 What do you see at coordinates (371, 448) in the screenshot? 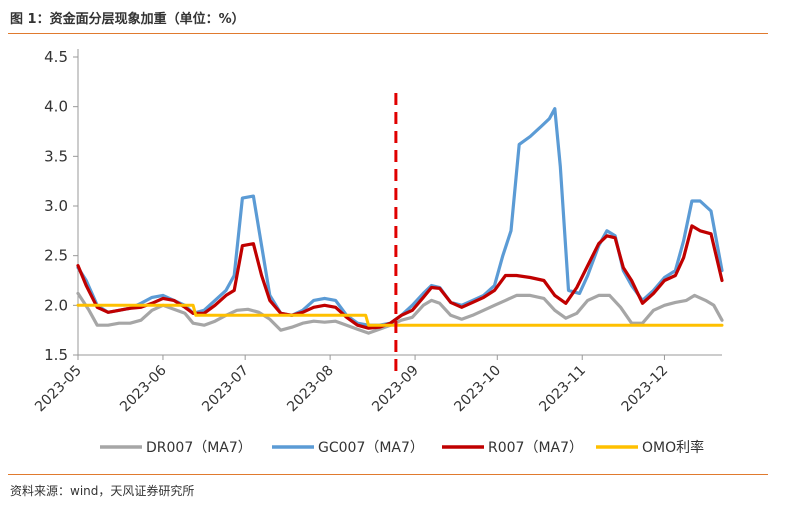
I see `legend-label-gc007: GC007（MA7）` at bounding box center [371, 448].